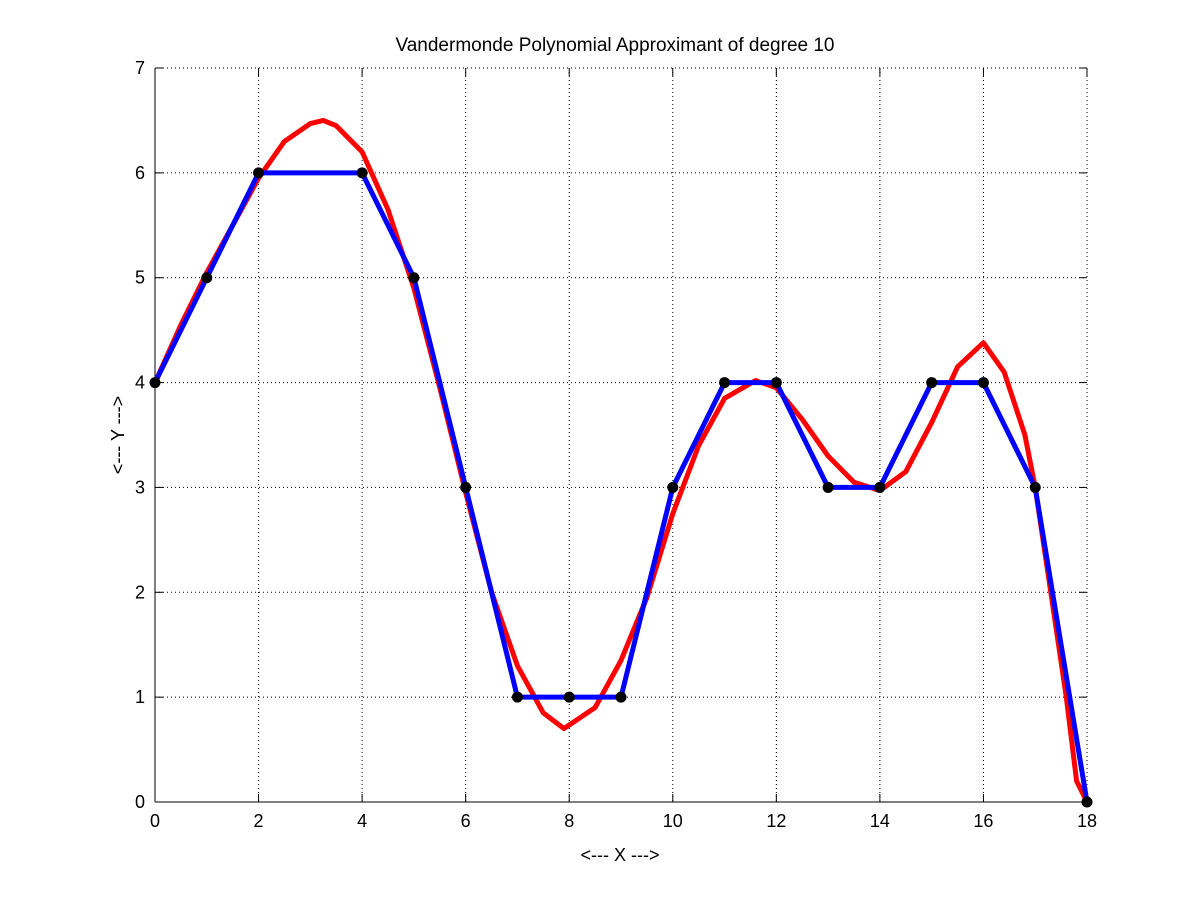 The image size is (1200, 906). Describe the element at coordinates (140, 383) in the screenshot. I see `y-tick-label: 4` at that location.